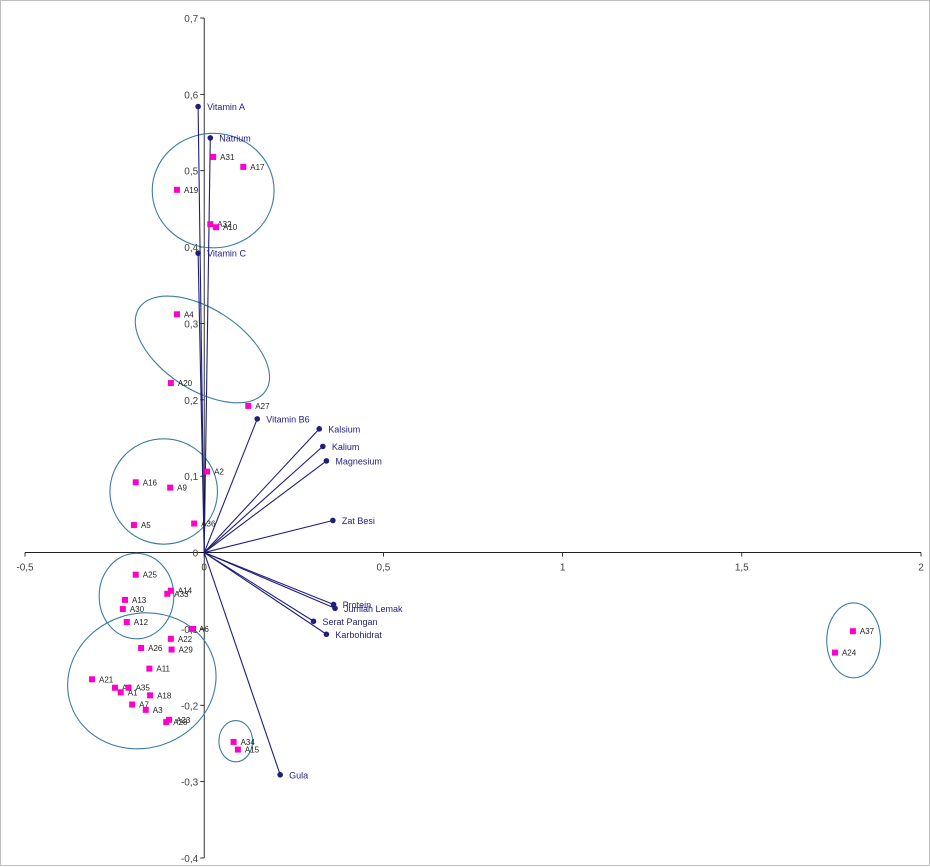 This screenshot has width=930, height=867. I want to click on observation-label: A14, so click(185, 591).